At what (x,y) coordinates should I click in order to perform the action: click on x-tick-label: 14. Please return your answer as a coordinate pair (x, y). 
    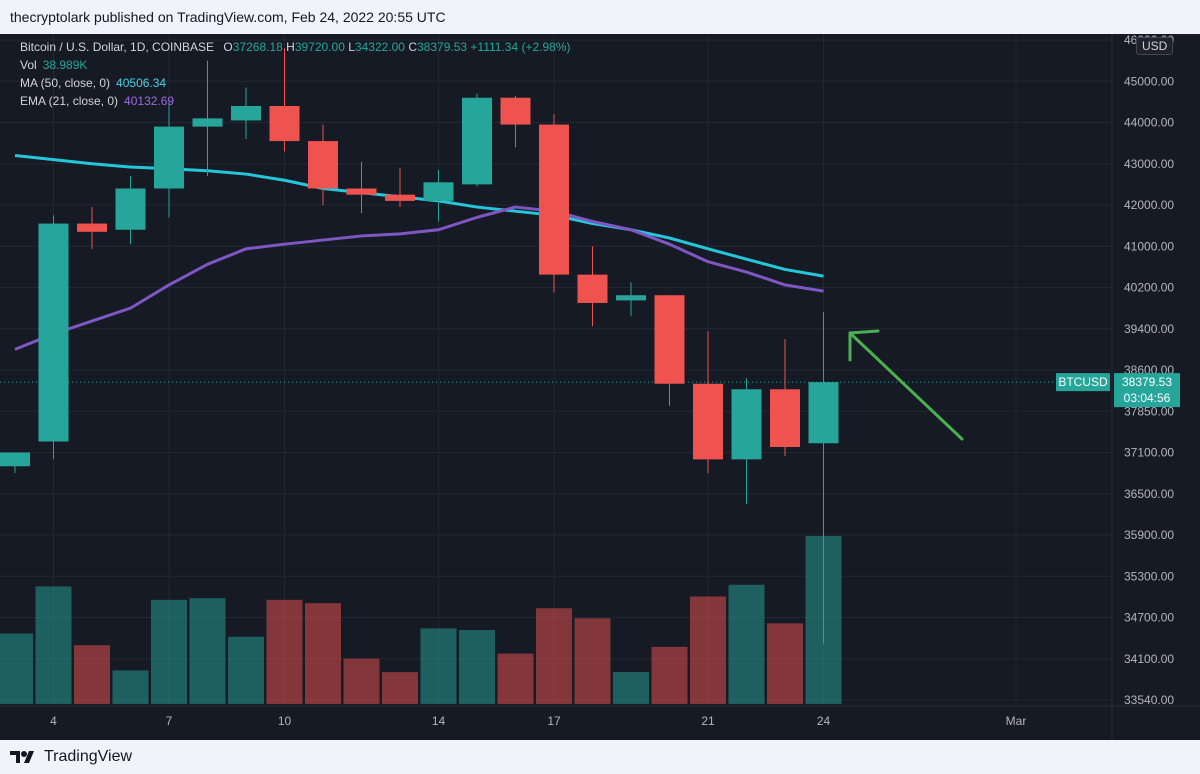
    Looking at the image, I should click on (439, 721).